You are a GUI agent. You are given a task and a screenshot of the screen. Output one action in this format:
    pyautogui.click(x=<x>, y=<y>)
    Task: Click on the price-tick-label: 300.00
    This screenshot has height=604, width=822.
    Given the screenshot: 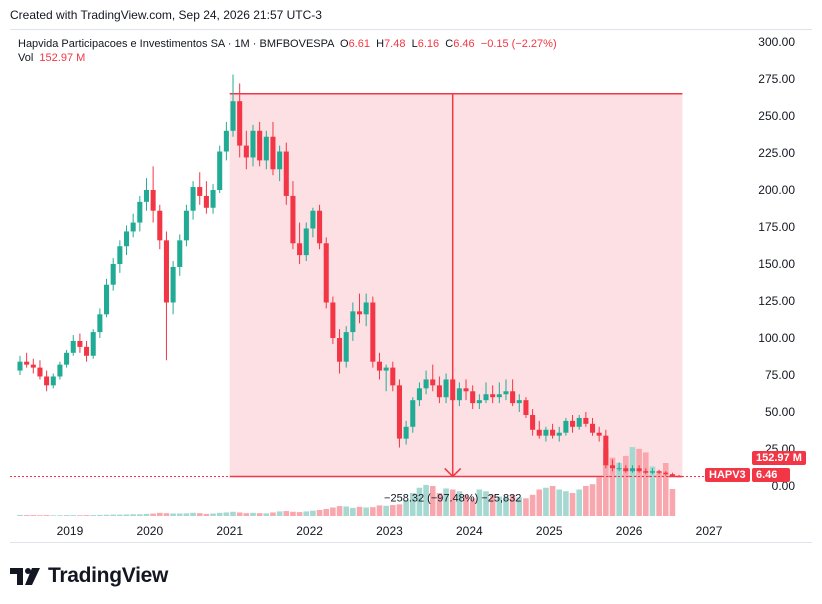 What is the action you would take?
    pyautogui.click(x=776, y=42)
    